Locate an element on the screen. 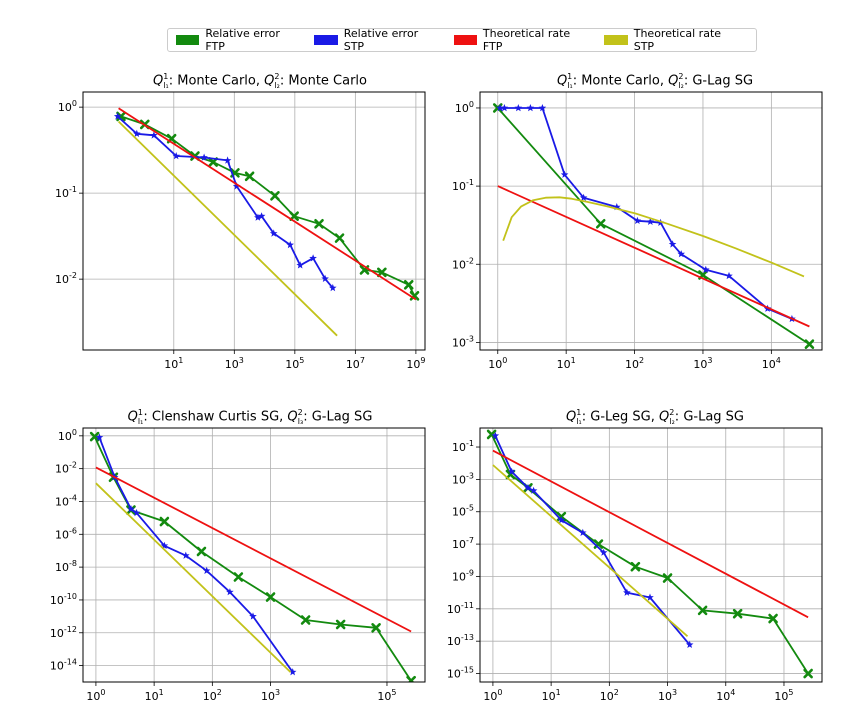  legend-label-stp-rate: Theoretical rate STP is located at coordinates (677, 40).